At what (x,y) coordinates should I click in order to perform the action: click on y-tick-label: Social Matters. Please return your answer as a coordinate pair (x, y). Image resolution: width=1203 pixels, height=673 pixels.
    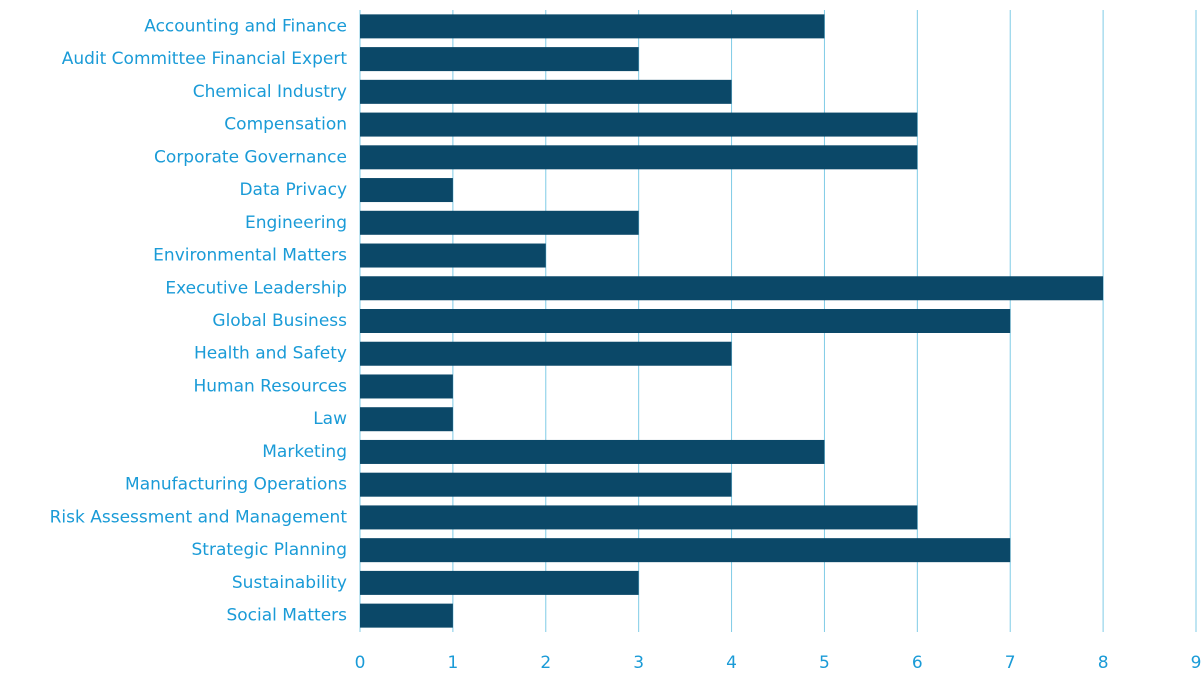
    Looking at the image, I should click on (286, 616).